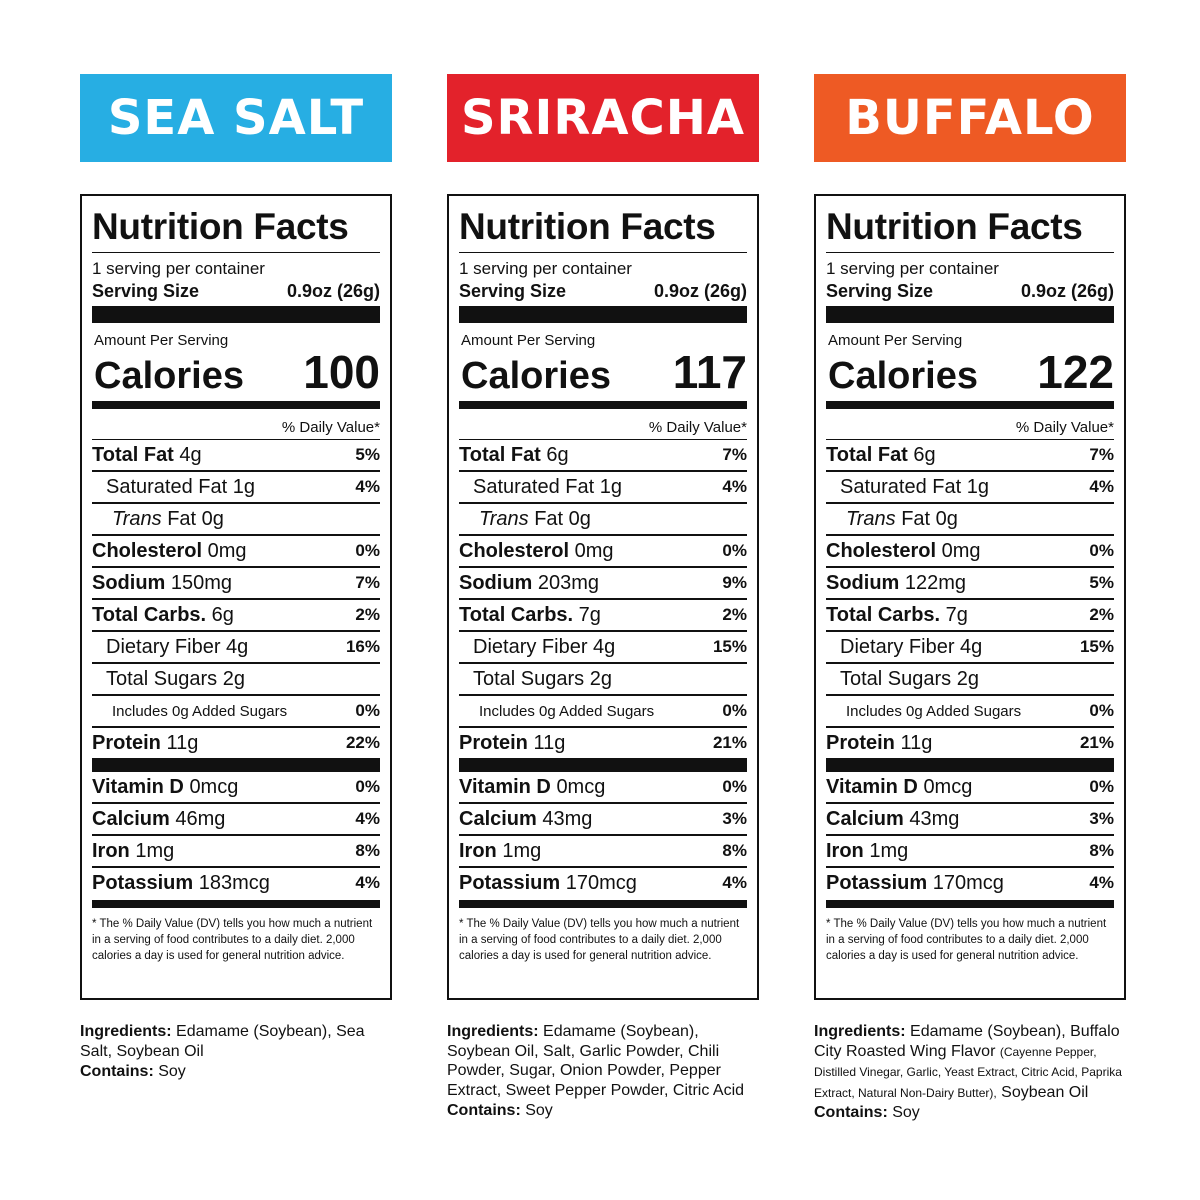 This screenshot has width=1200, height=1200. I want to click on ingredients-label: Ingredients:, so click(493, 1031).